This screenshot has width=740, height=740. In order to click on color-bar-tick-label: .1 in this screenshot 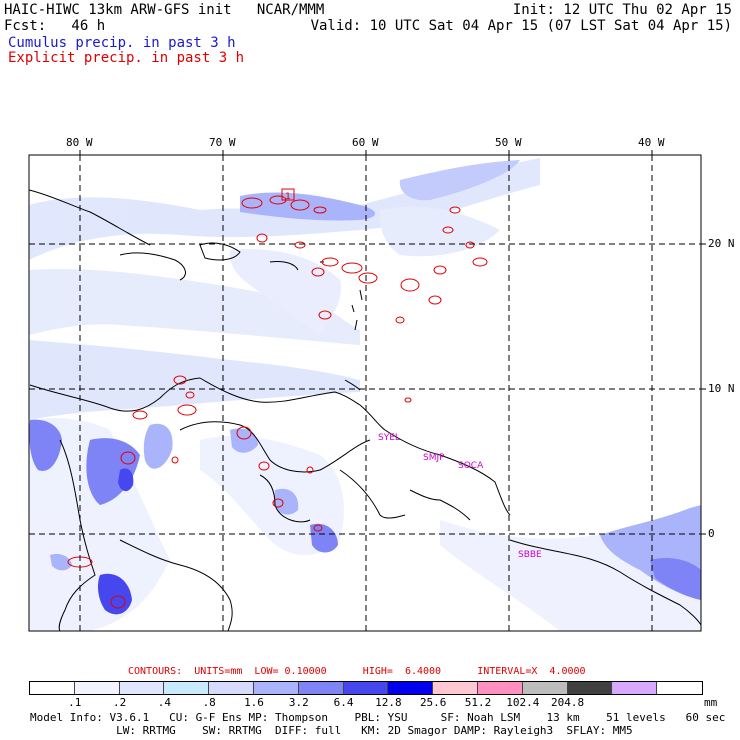, I will do `click(75, 702)`.